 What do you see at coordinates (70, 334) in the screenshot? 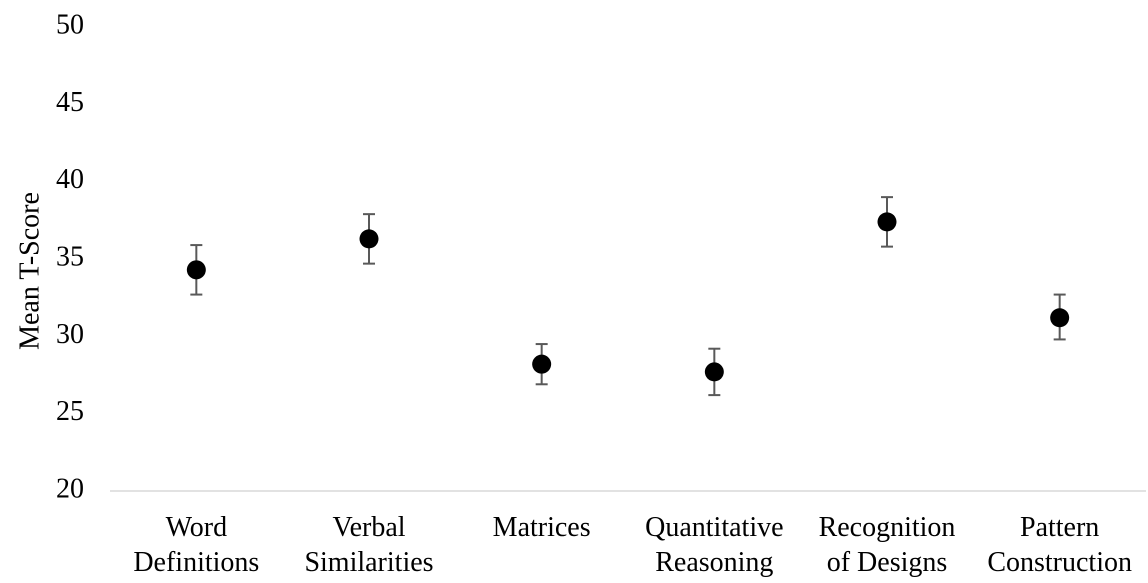
I see `y-tick-label: 30` at bounding box center [70, 334].